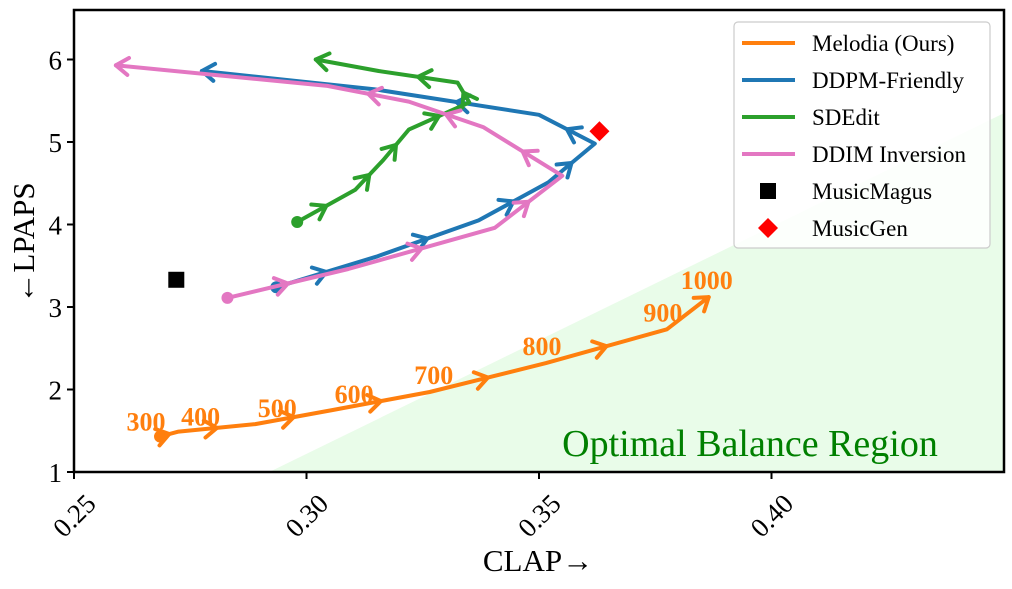  I want to click on start-point-ddim-inversion, so click(227, 297).